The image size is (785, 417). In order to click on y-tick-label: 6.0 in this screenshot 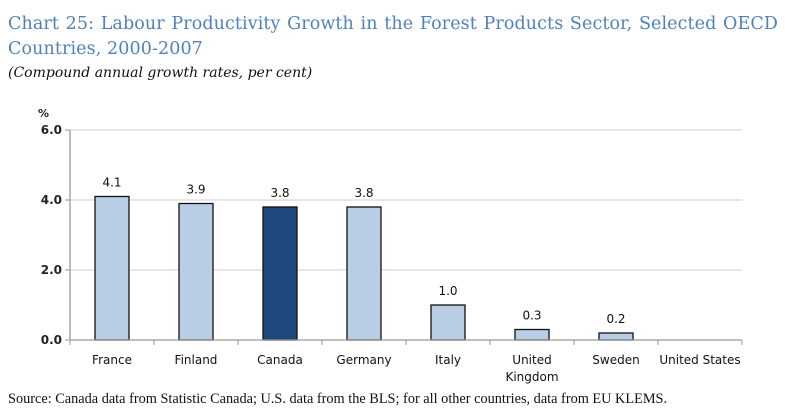, I will do `click(51, 130)`.